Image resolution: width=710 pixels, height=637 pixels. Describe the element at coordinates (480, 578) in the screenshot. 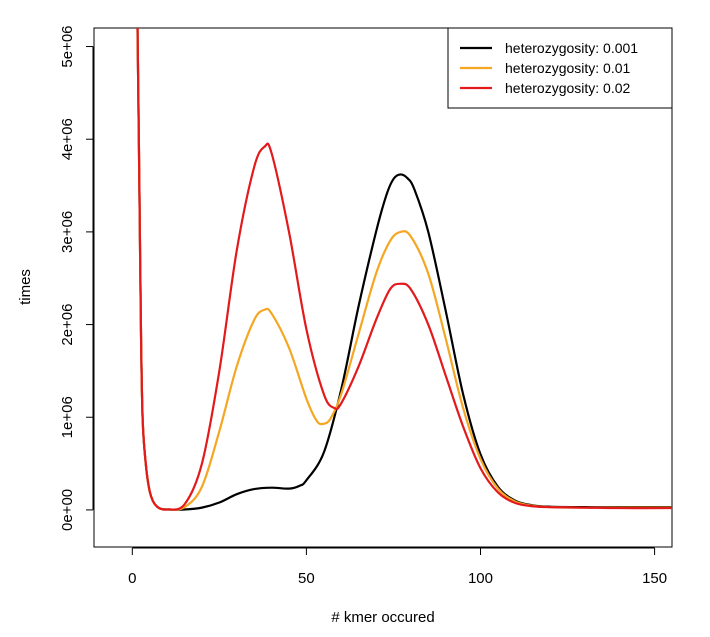

I see `x-tick-label: 100` at that location.